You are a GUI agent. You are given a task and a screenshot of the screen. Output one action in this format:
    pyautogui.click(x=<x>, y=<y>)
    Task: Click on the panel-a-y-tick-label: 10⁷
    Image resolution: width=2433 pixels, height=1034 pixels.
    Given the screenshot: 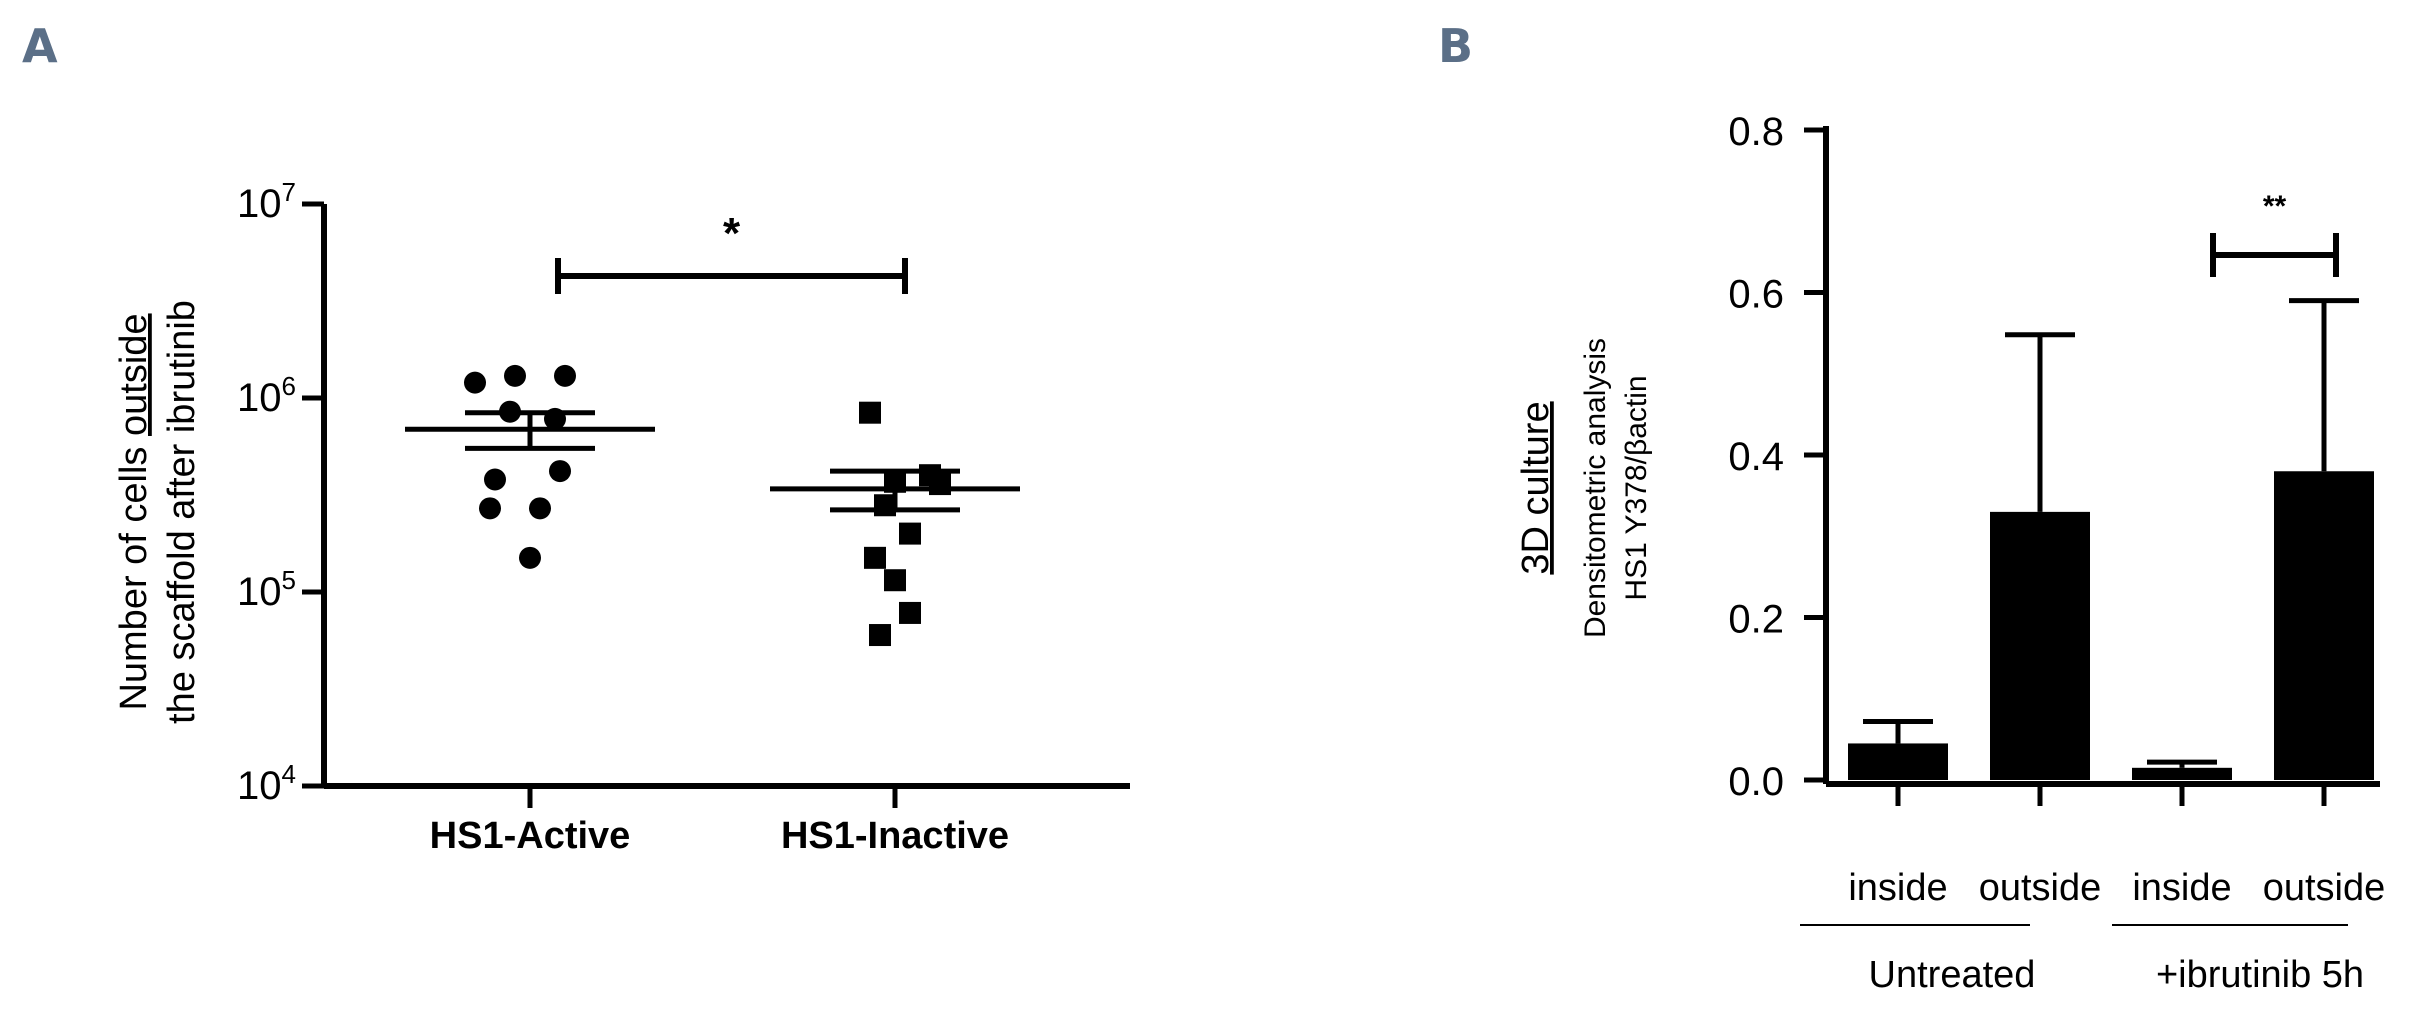 What is the action you would take?
    pyautogui.click(x=266, y=201)
    